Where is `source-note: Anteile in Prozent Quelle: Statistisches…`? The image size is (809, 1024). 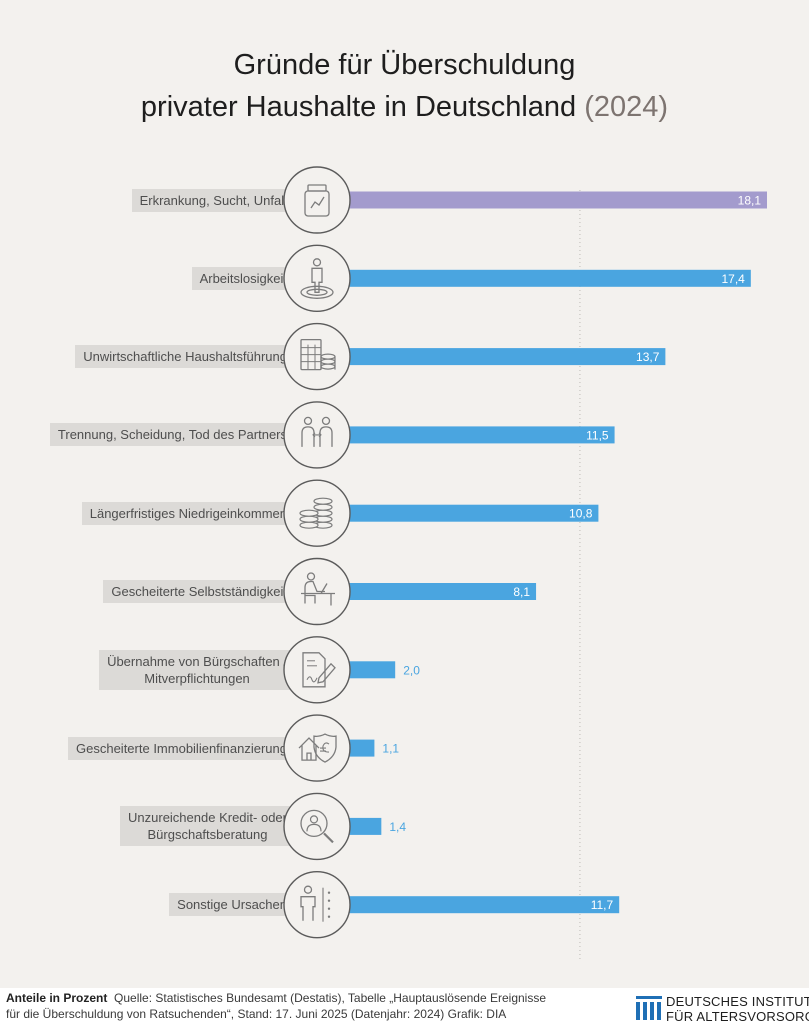 source-note: Anteile in Prozent Quelle: Statistisches… is located at coordinates (296, 1006).